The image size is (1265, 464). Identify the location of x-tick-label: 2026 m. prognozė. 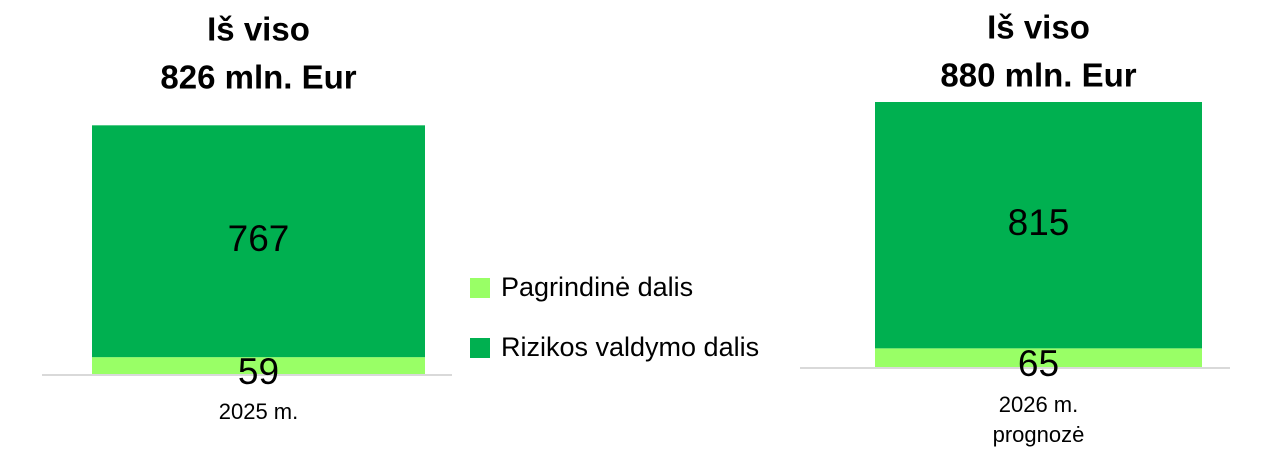
(1038, 419).